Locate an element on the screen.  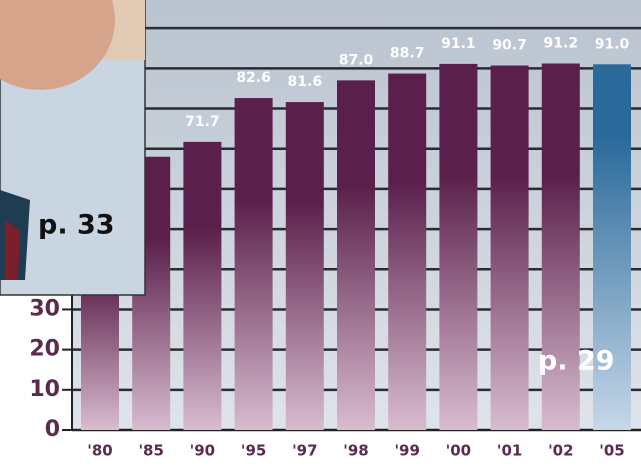
y-tick-label: 0 is located at coordinates (52, 429).